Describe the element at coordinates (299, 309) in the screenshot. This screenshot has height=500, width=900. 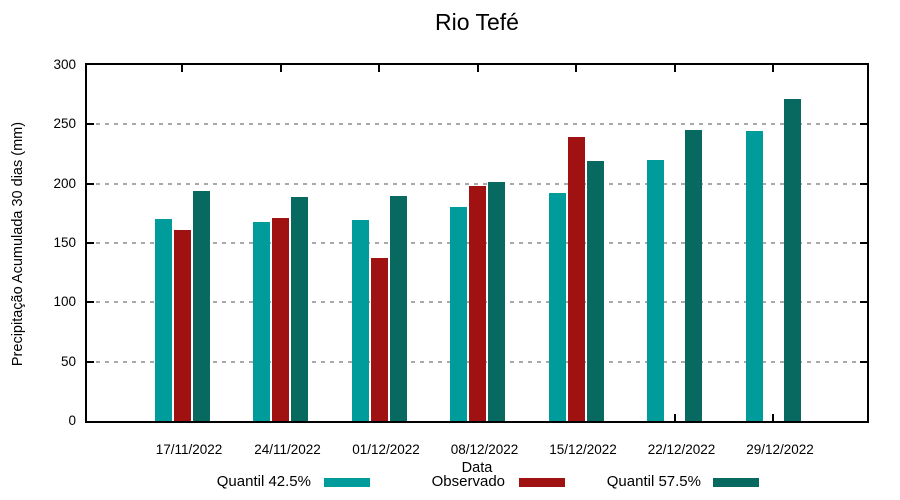
I see `bar-quantil-57.5--24-11-2022` at that location.